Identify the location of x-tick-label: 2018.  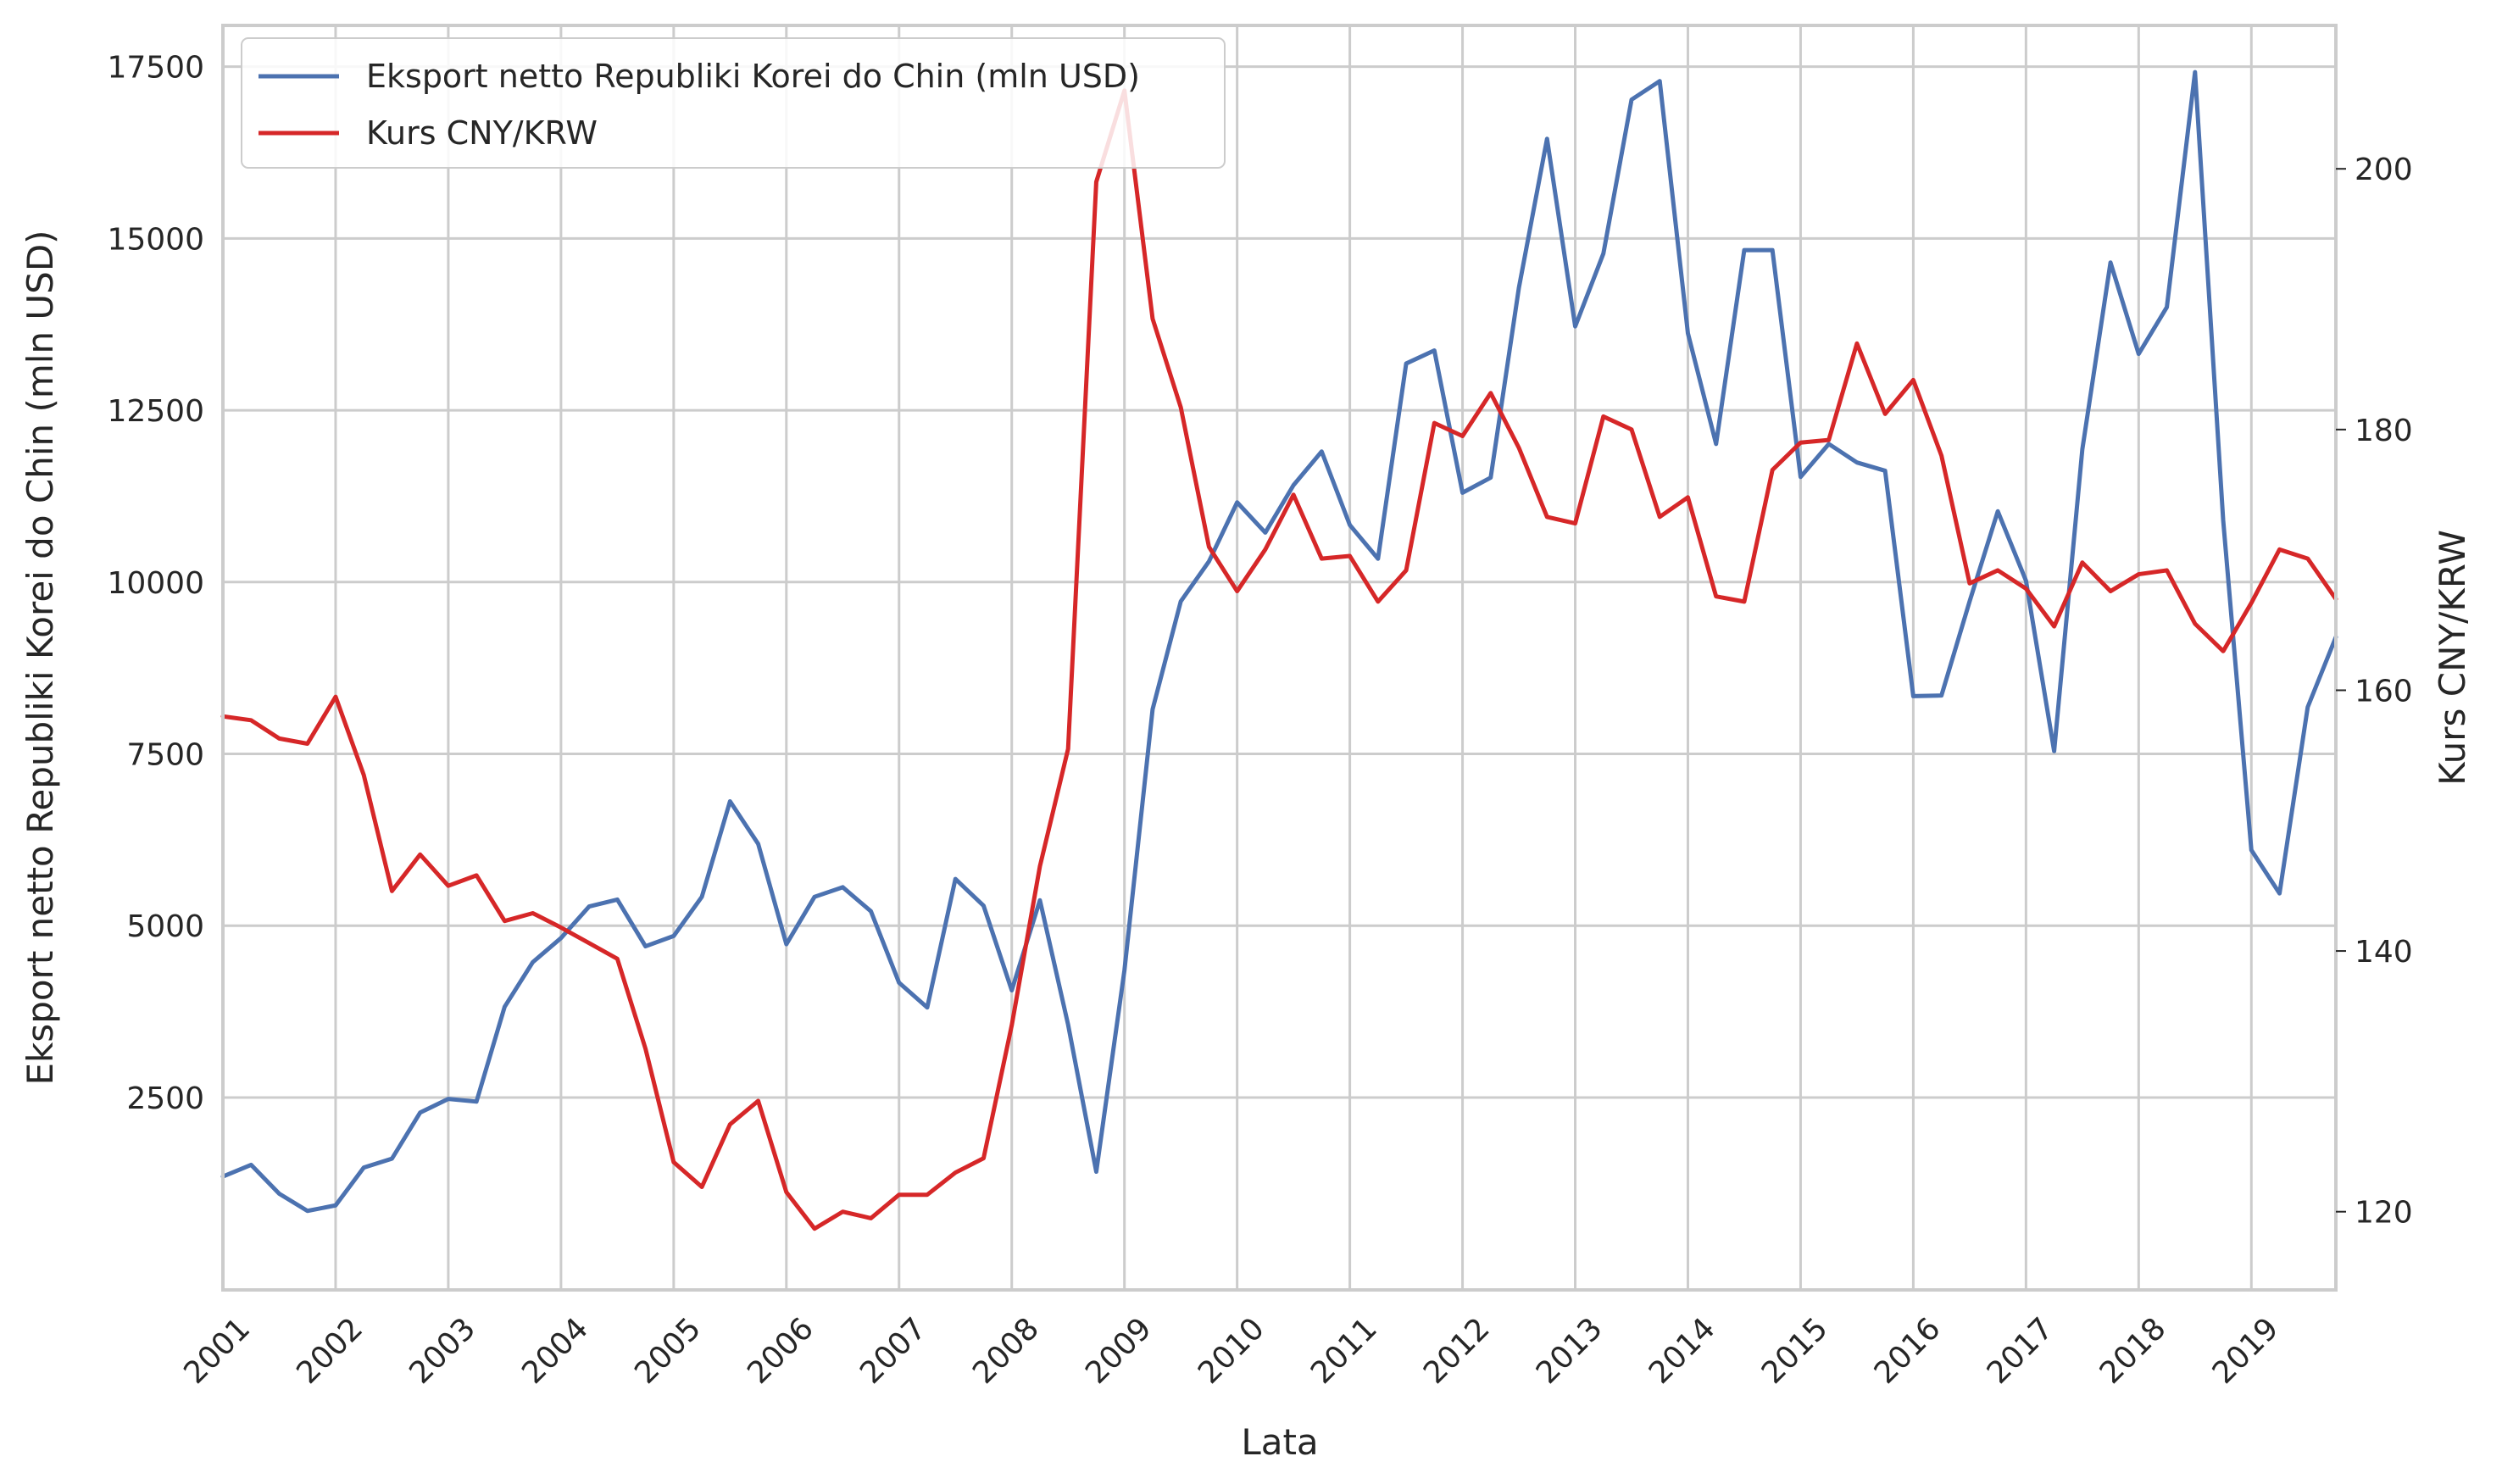
(2133, 1351).